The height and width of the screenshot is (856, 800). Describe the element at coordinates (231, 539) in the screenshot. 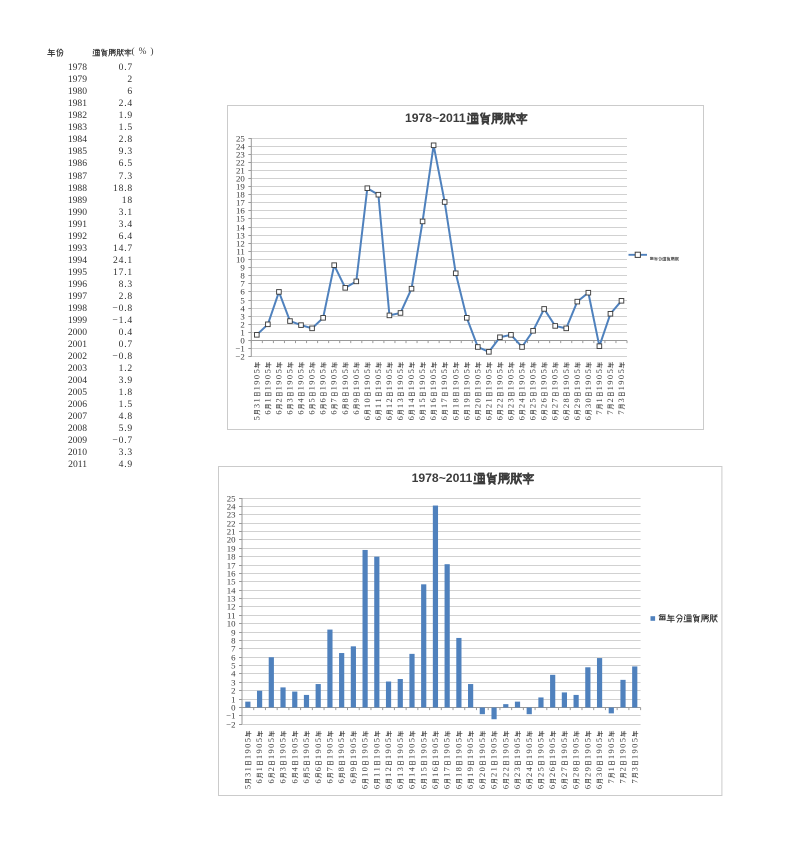

I see `svg-text: 20` at that location.